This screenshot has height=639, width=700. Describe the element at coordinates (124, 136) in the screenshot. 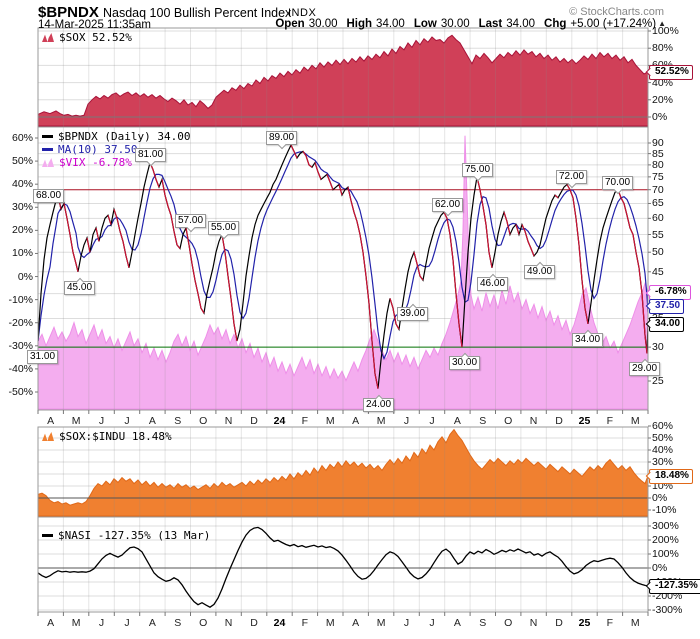

I see `legend-bpndx-label: $BPNDX (Daily) 34.00` at that location.